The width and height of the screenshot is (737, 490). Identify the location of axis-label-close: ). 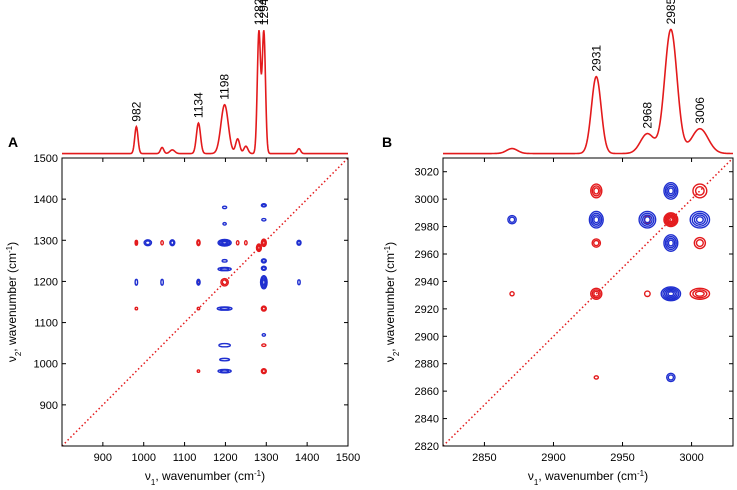
(646, 476).